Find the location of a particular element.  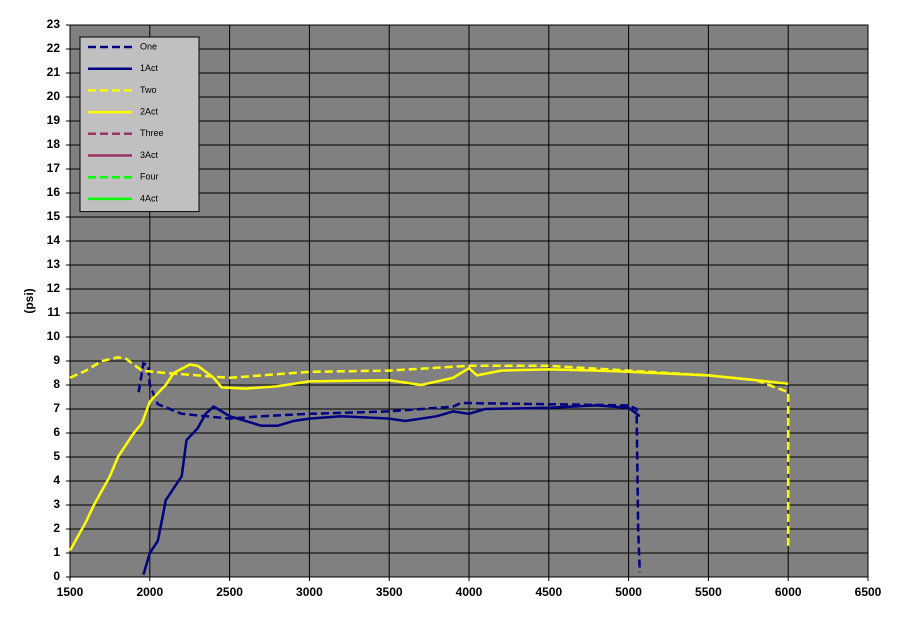

legend-label: Two is located at coordinates (148, 90).